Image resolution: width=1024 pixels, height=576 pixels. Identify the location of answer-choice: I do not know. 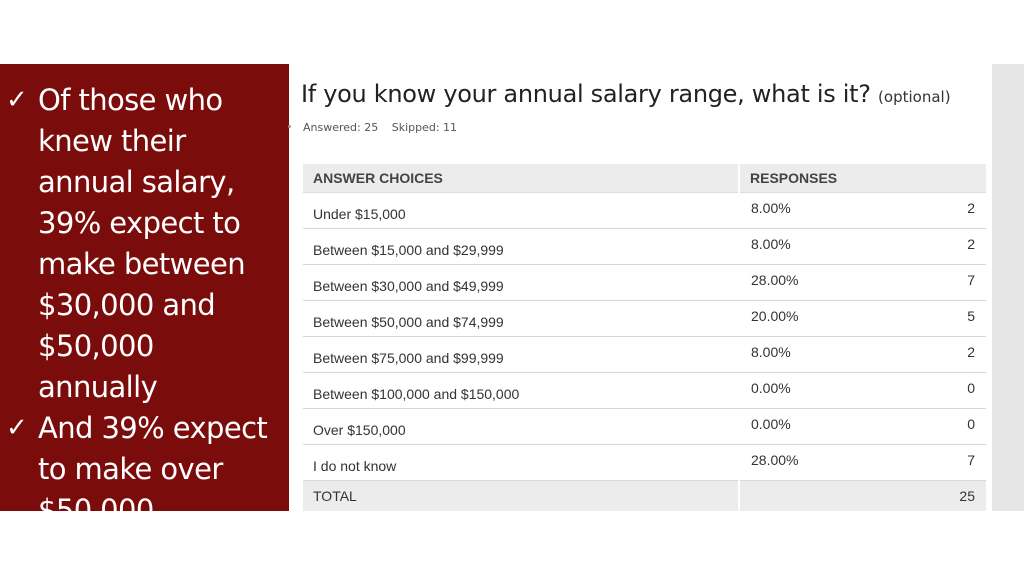
(521, 462).